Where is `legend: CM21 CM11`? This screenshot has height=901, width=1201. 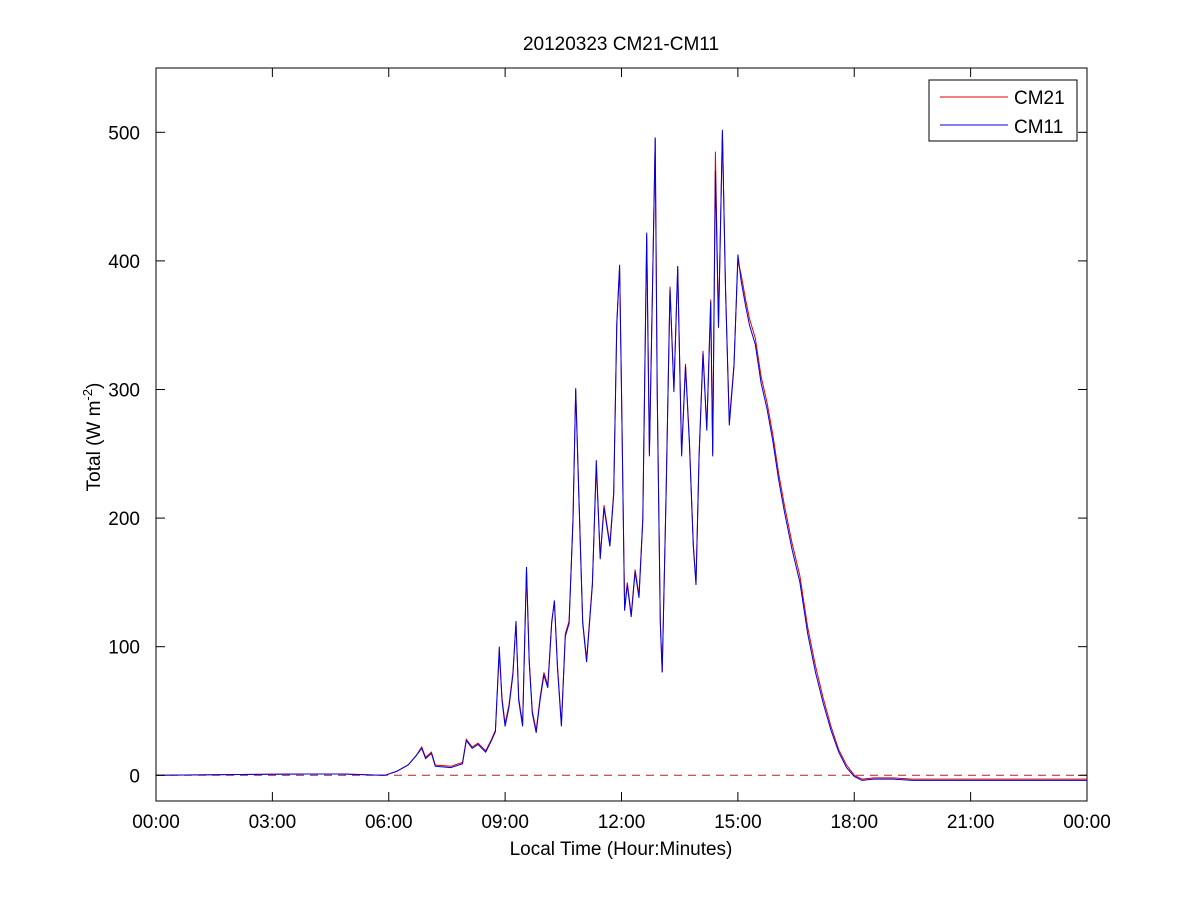 legend: CM21 CM11 is located at coordinates (1003, 110).